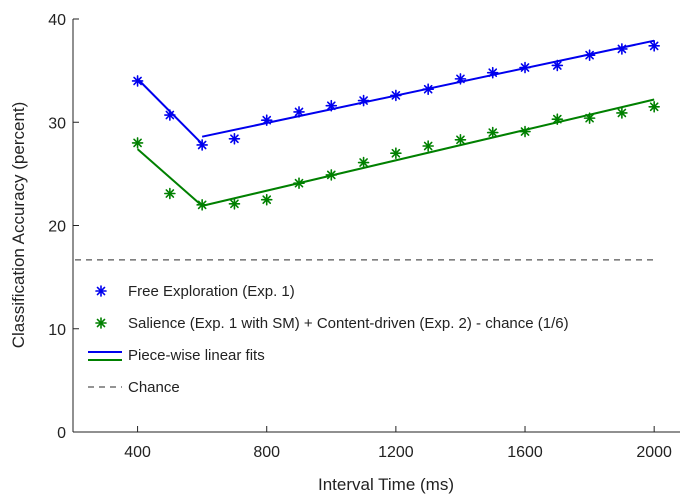 Image resolution: width=681 pixels, height=497 pixels. I want to click on y-tick-label: 30, so click(57, 123).